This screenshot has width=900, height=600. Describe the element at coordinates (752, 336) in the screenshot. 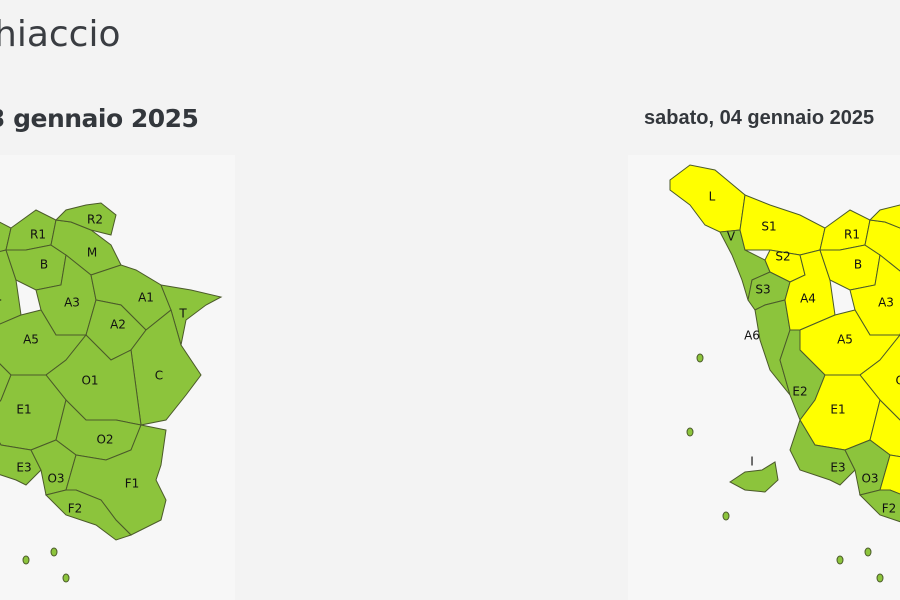

I see `region-label: A6` at that location.